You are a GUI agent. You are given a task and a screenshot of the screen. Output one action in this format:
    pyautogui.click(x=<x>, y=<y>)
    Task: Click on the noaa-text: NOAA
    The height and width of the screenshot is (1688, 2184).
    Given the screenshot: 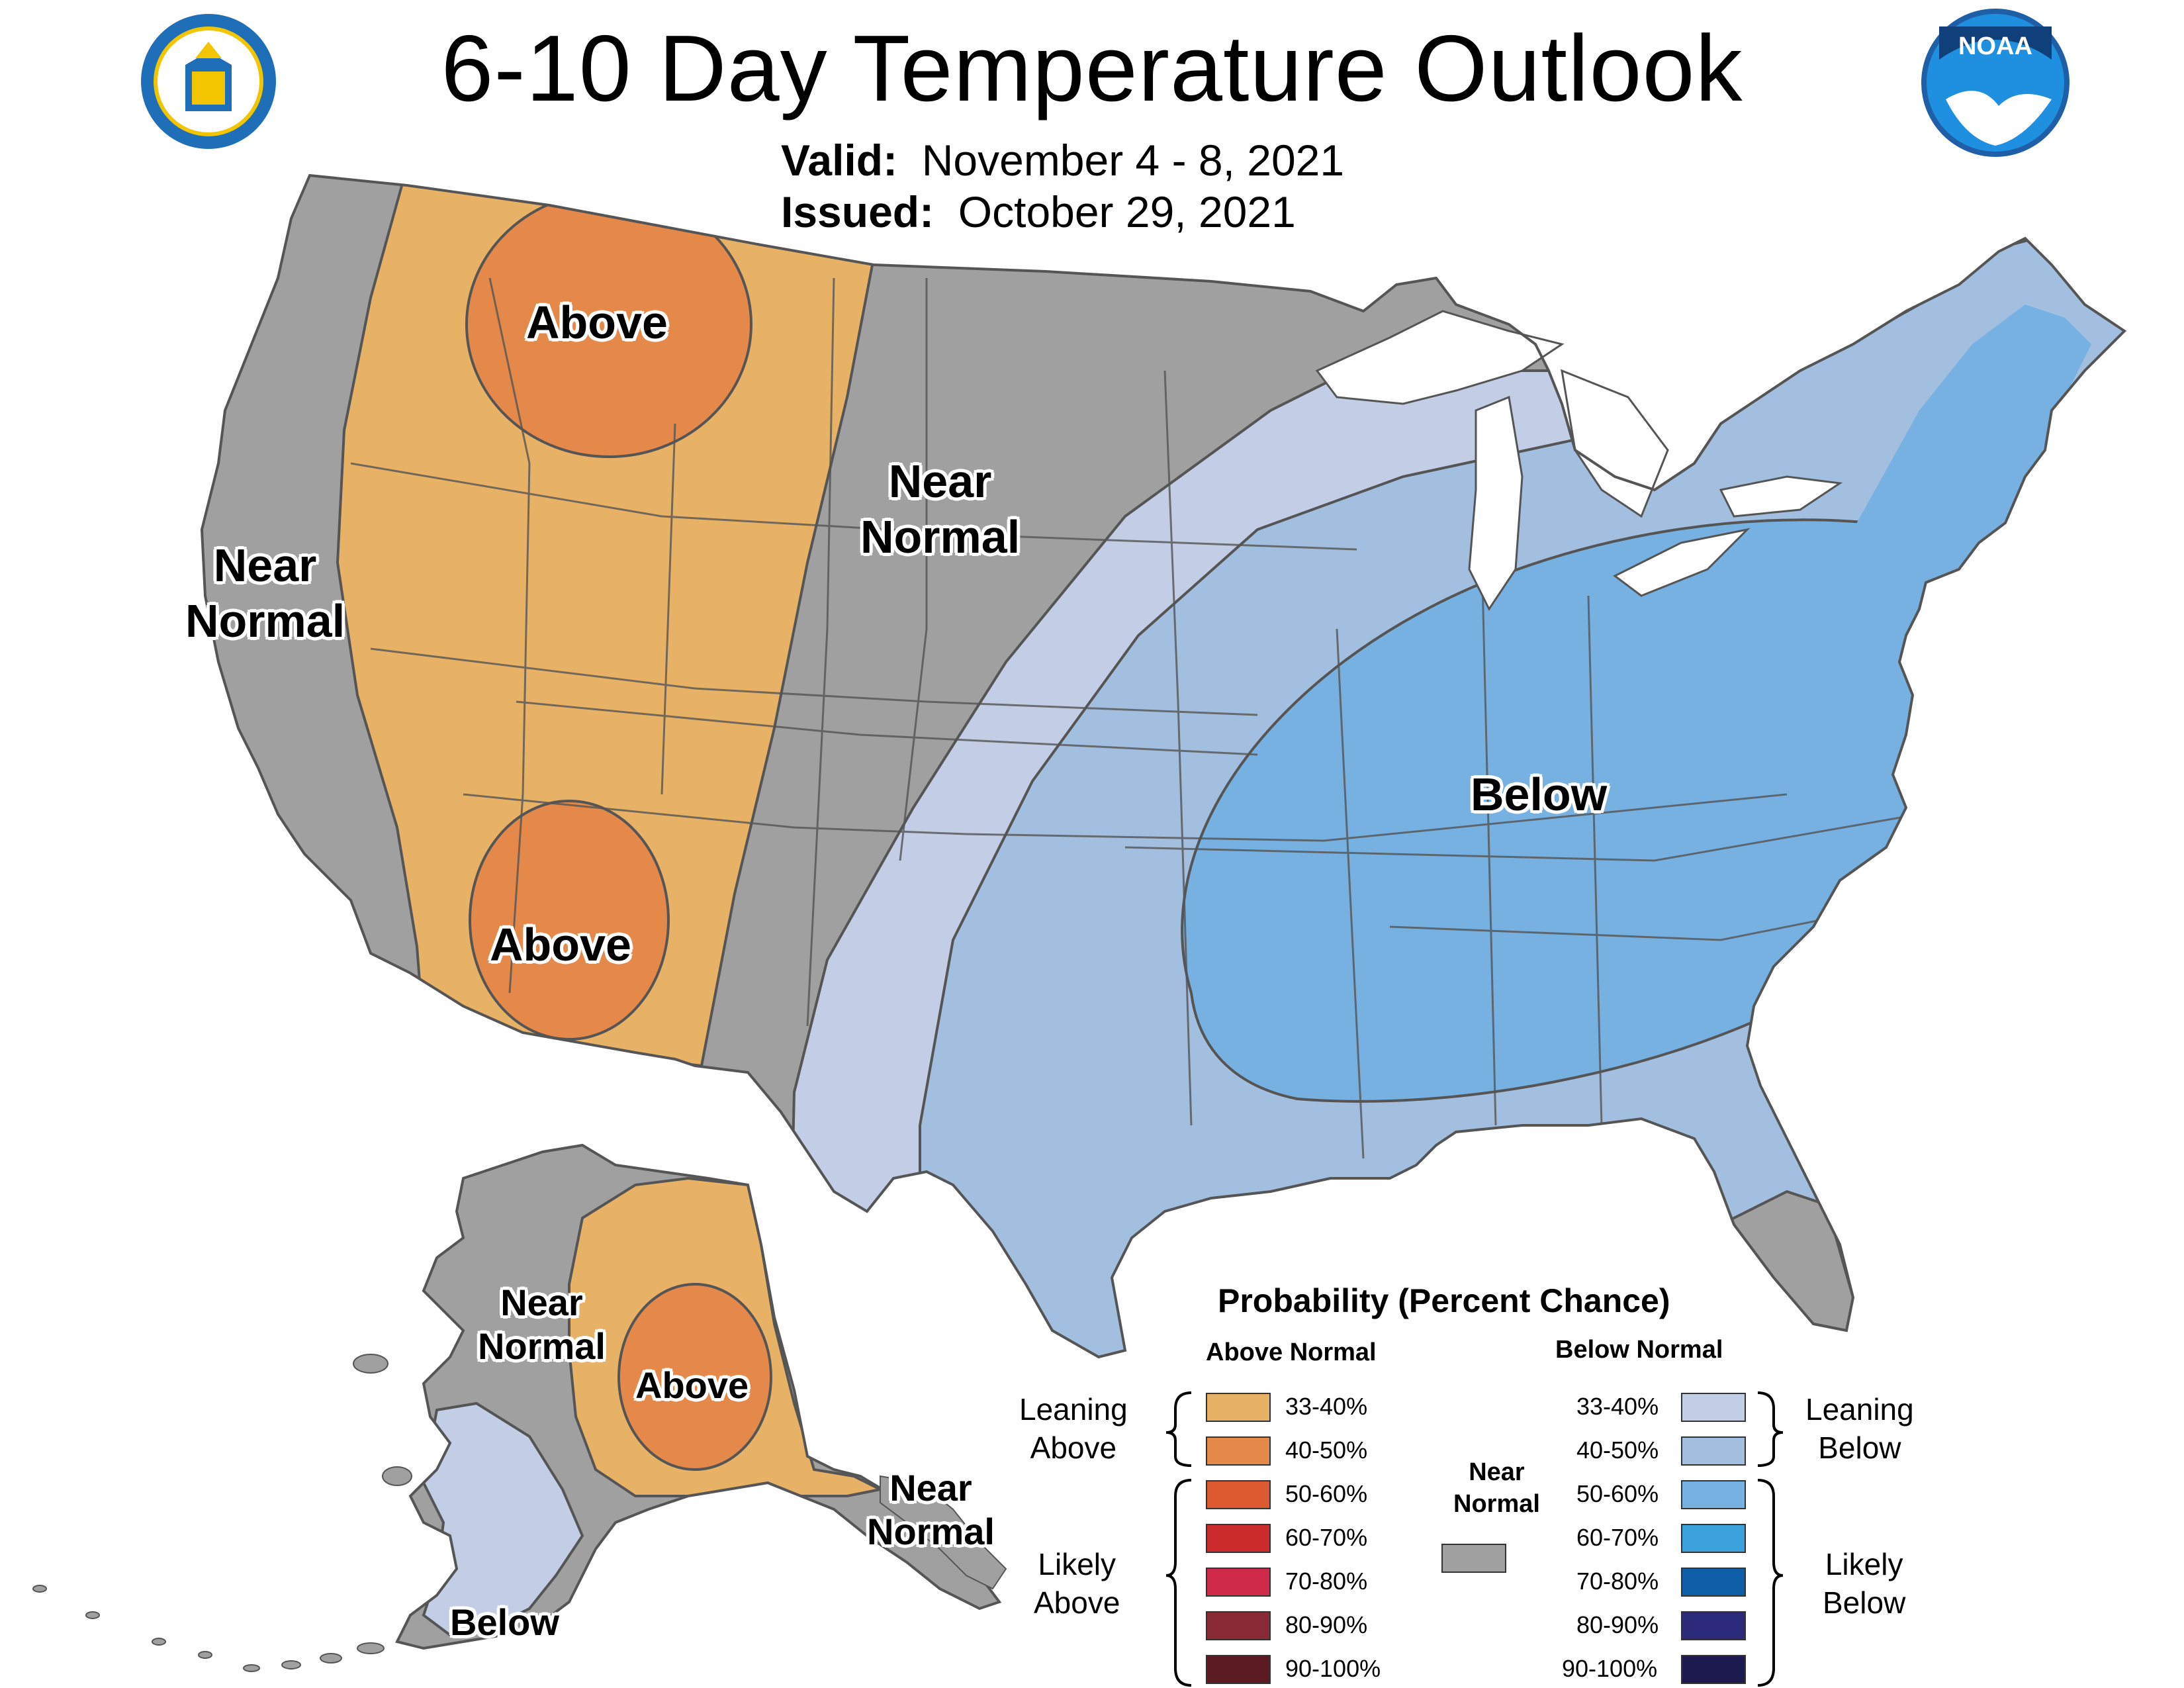 What is the action you would take?
    pyautogui.click(x=1995, y=46)
    